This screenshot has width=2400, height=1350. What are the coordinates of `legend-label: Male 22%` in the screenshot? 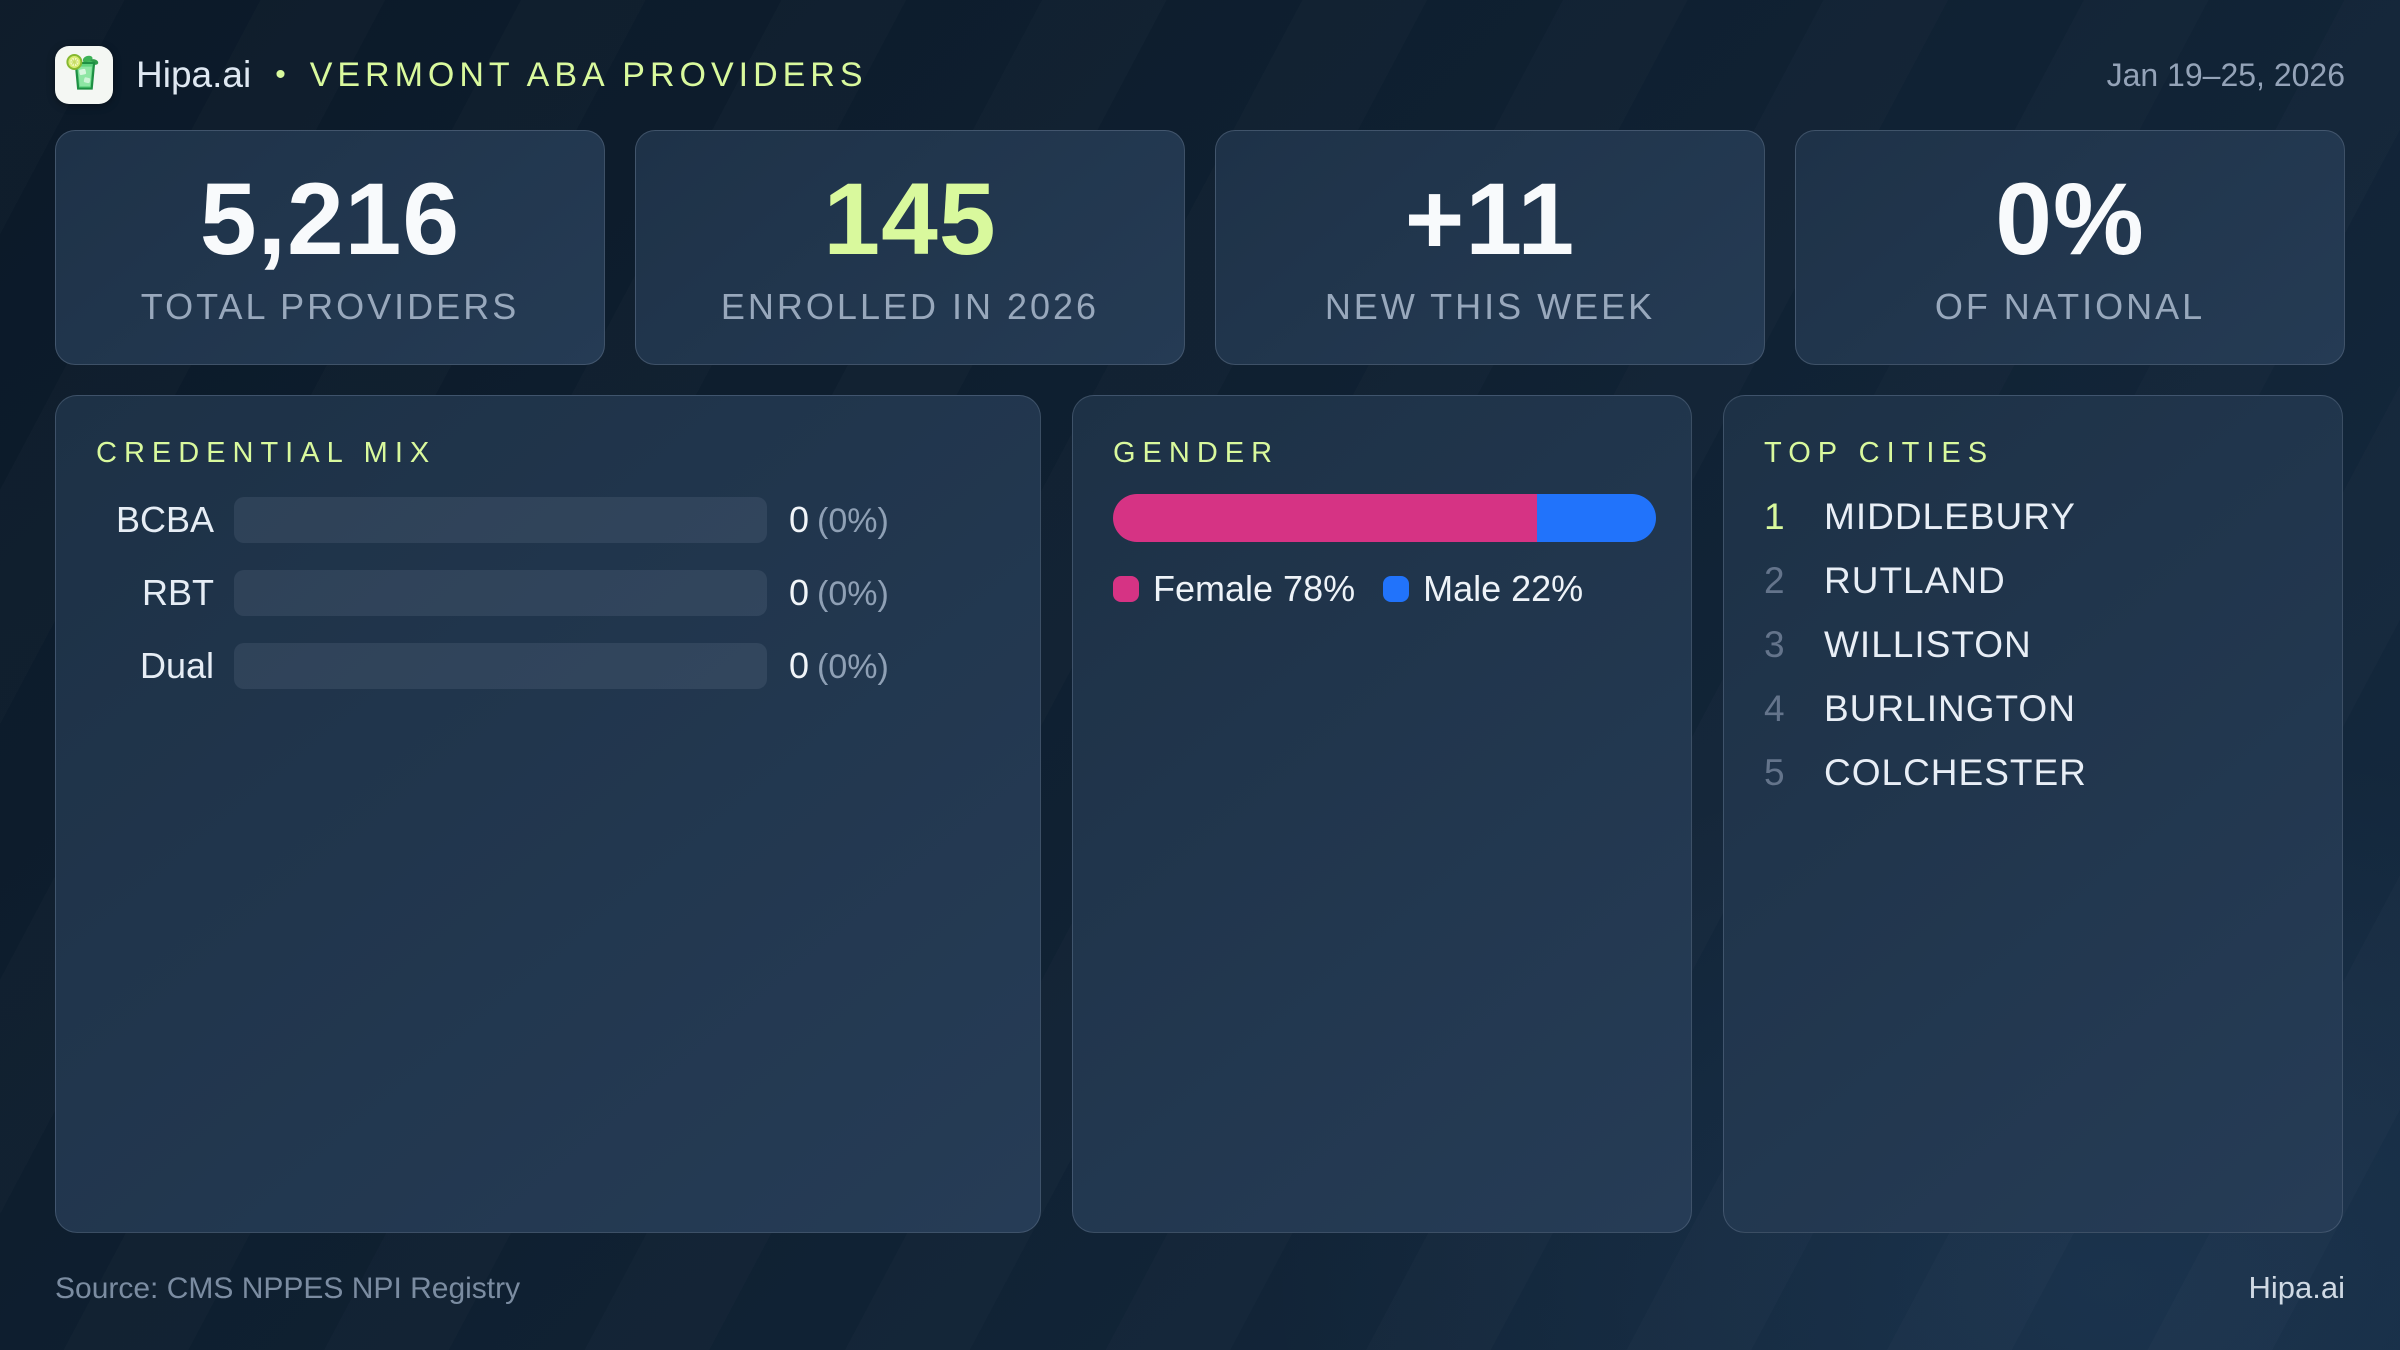 It's located at (1503, 588).